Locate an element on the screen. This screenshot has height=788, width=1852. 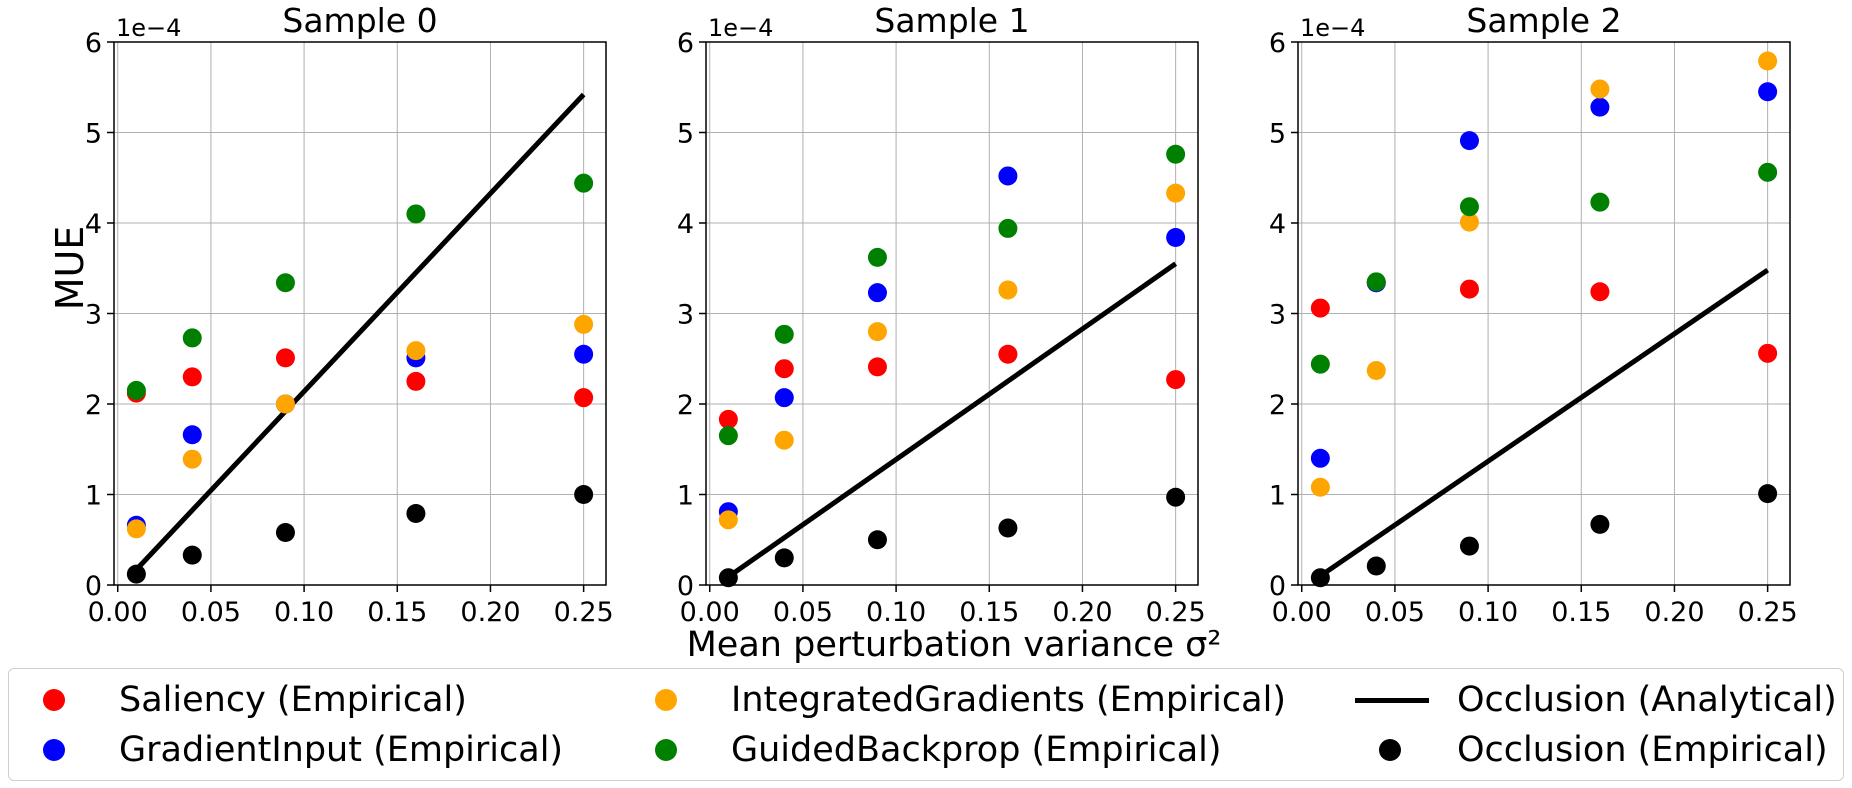
legend-line-occlusion-analytical is located at coordinates (1392, 700).